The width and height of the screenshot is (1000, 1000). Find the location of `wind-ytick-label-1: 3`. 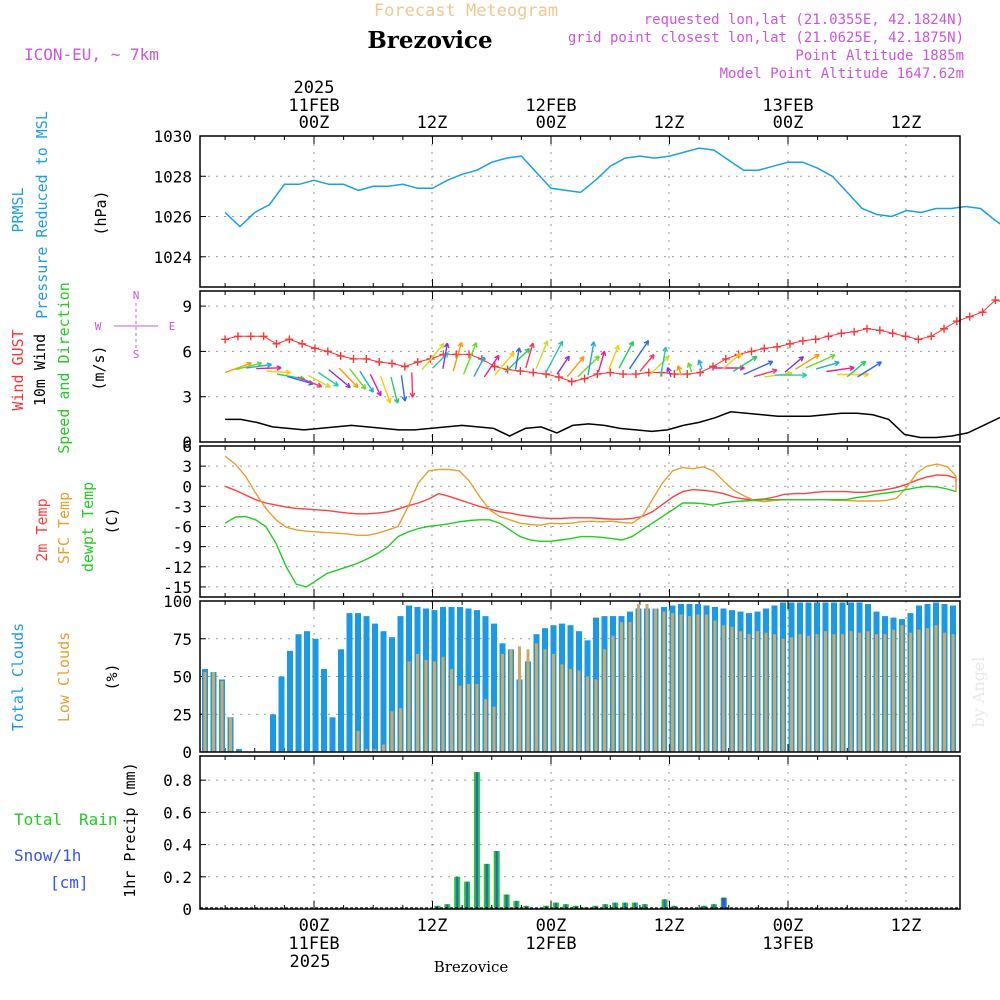

wind-ytick-label-1: 3 is located at coordinates (187, 397).